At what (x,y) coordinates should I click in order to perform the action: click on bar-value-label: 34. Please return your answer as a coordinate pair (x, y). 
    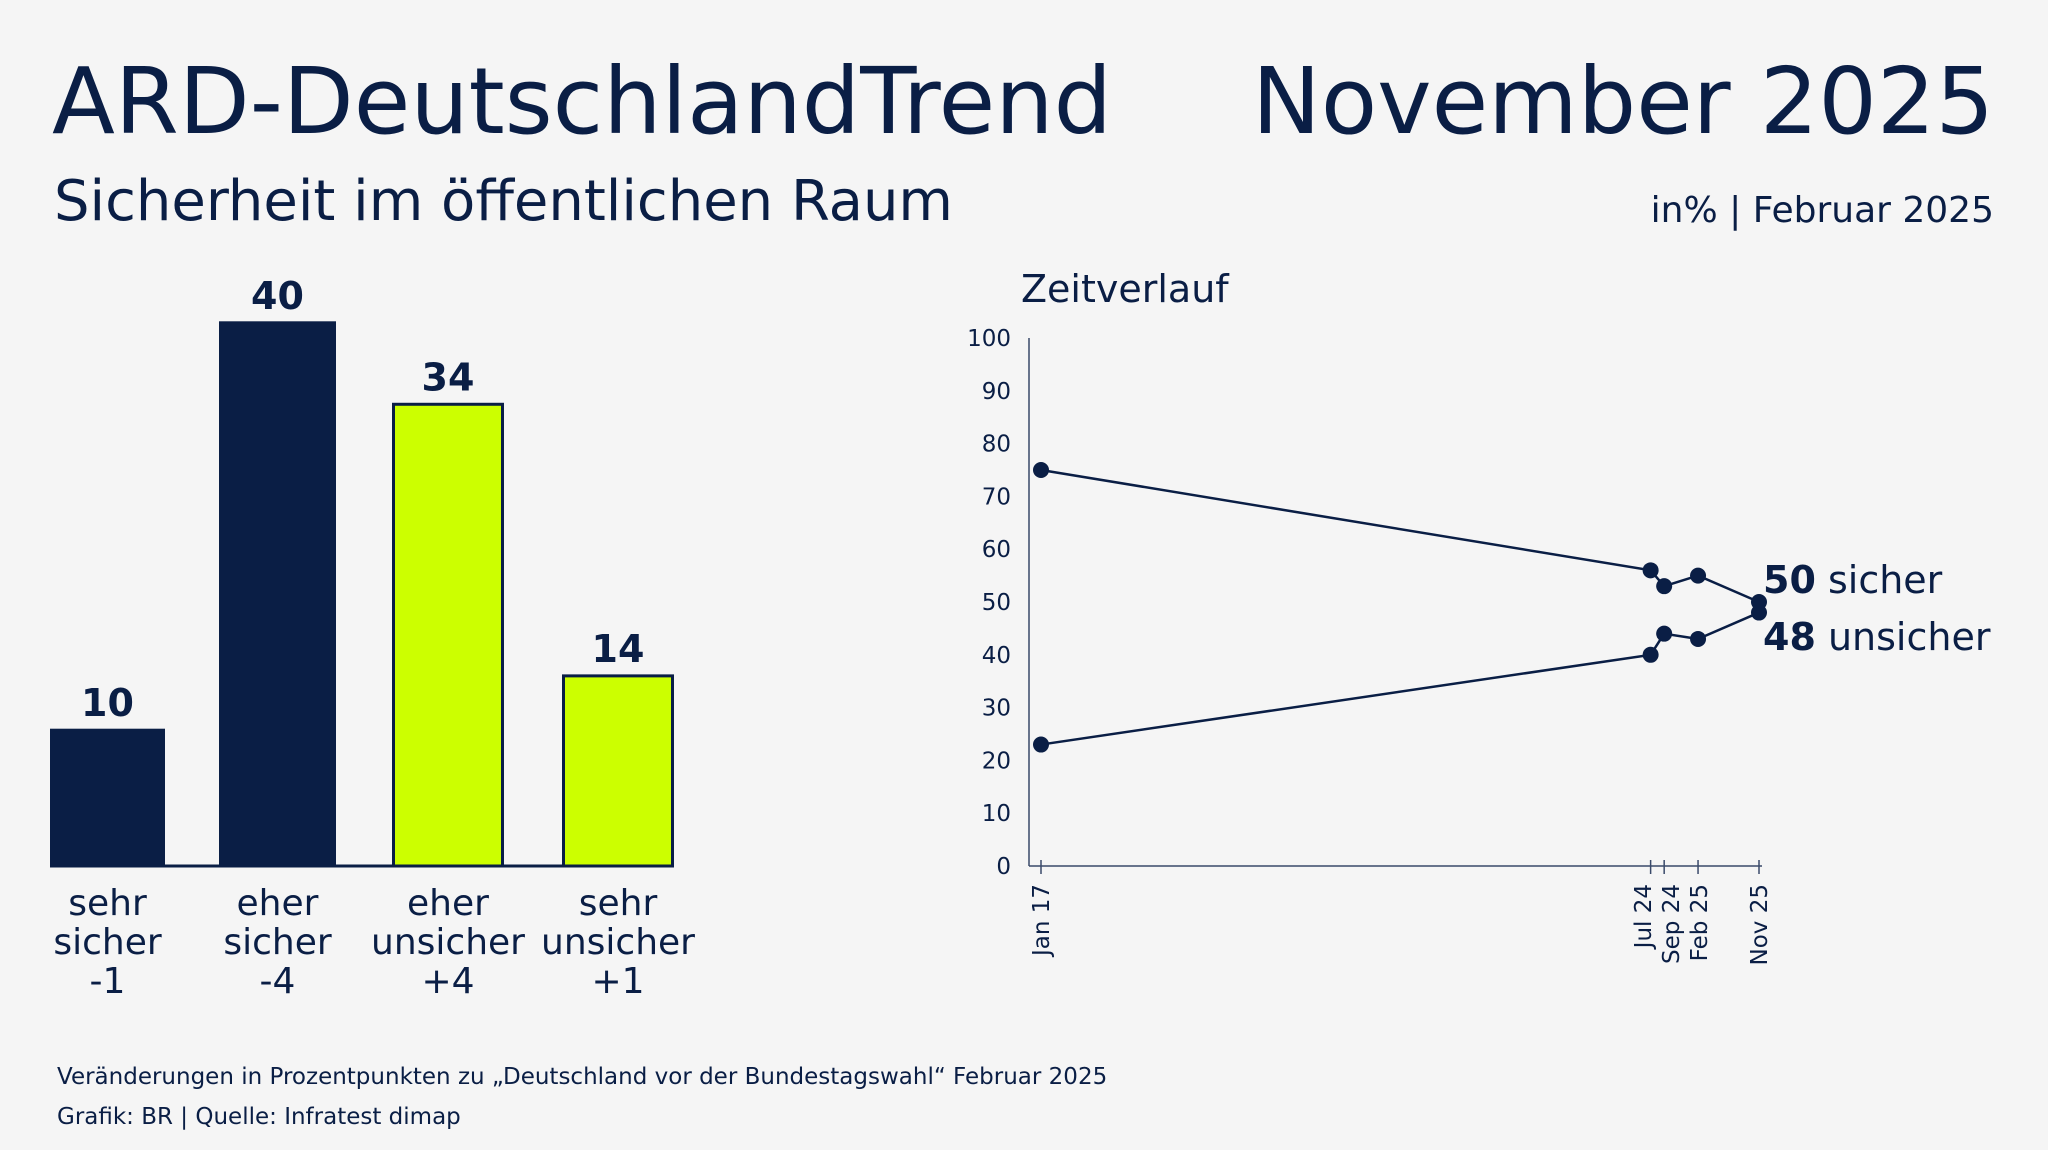
    Looking at the image, I should click on (448, 377).